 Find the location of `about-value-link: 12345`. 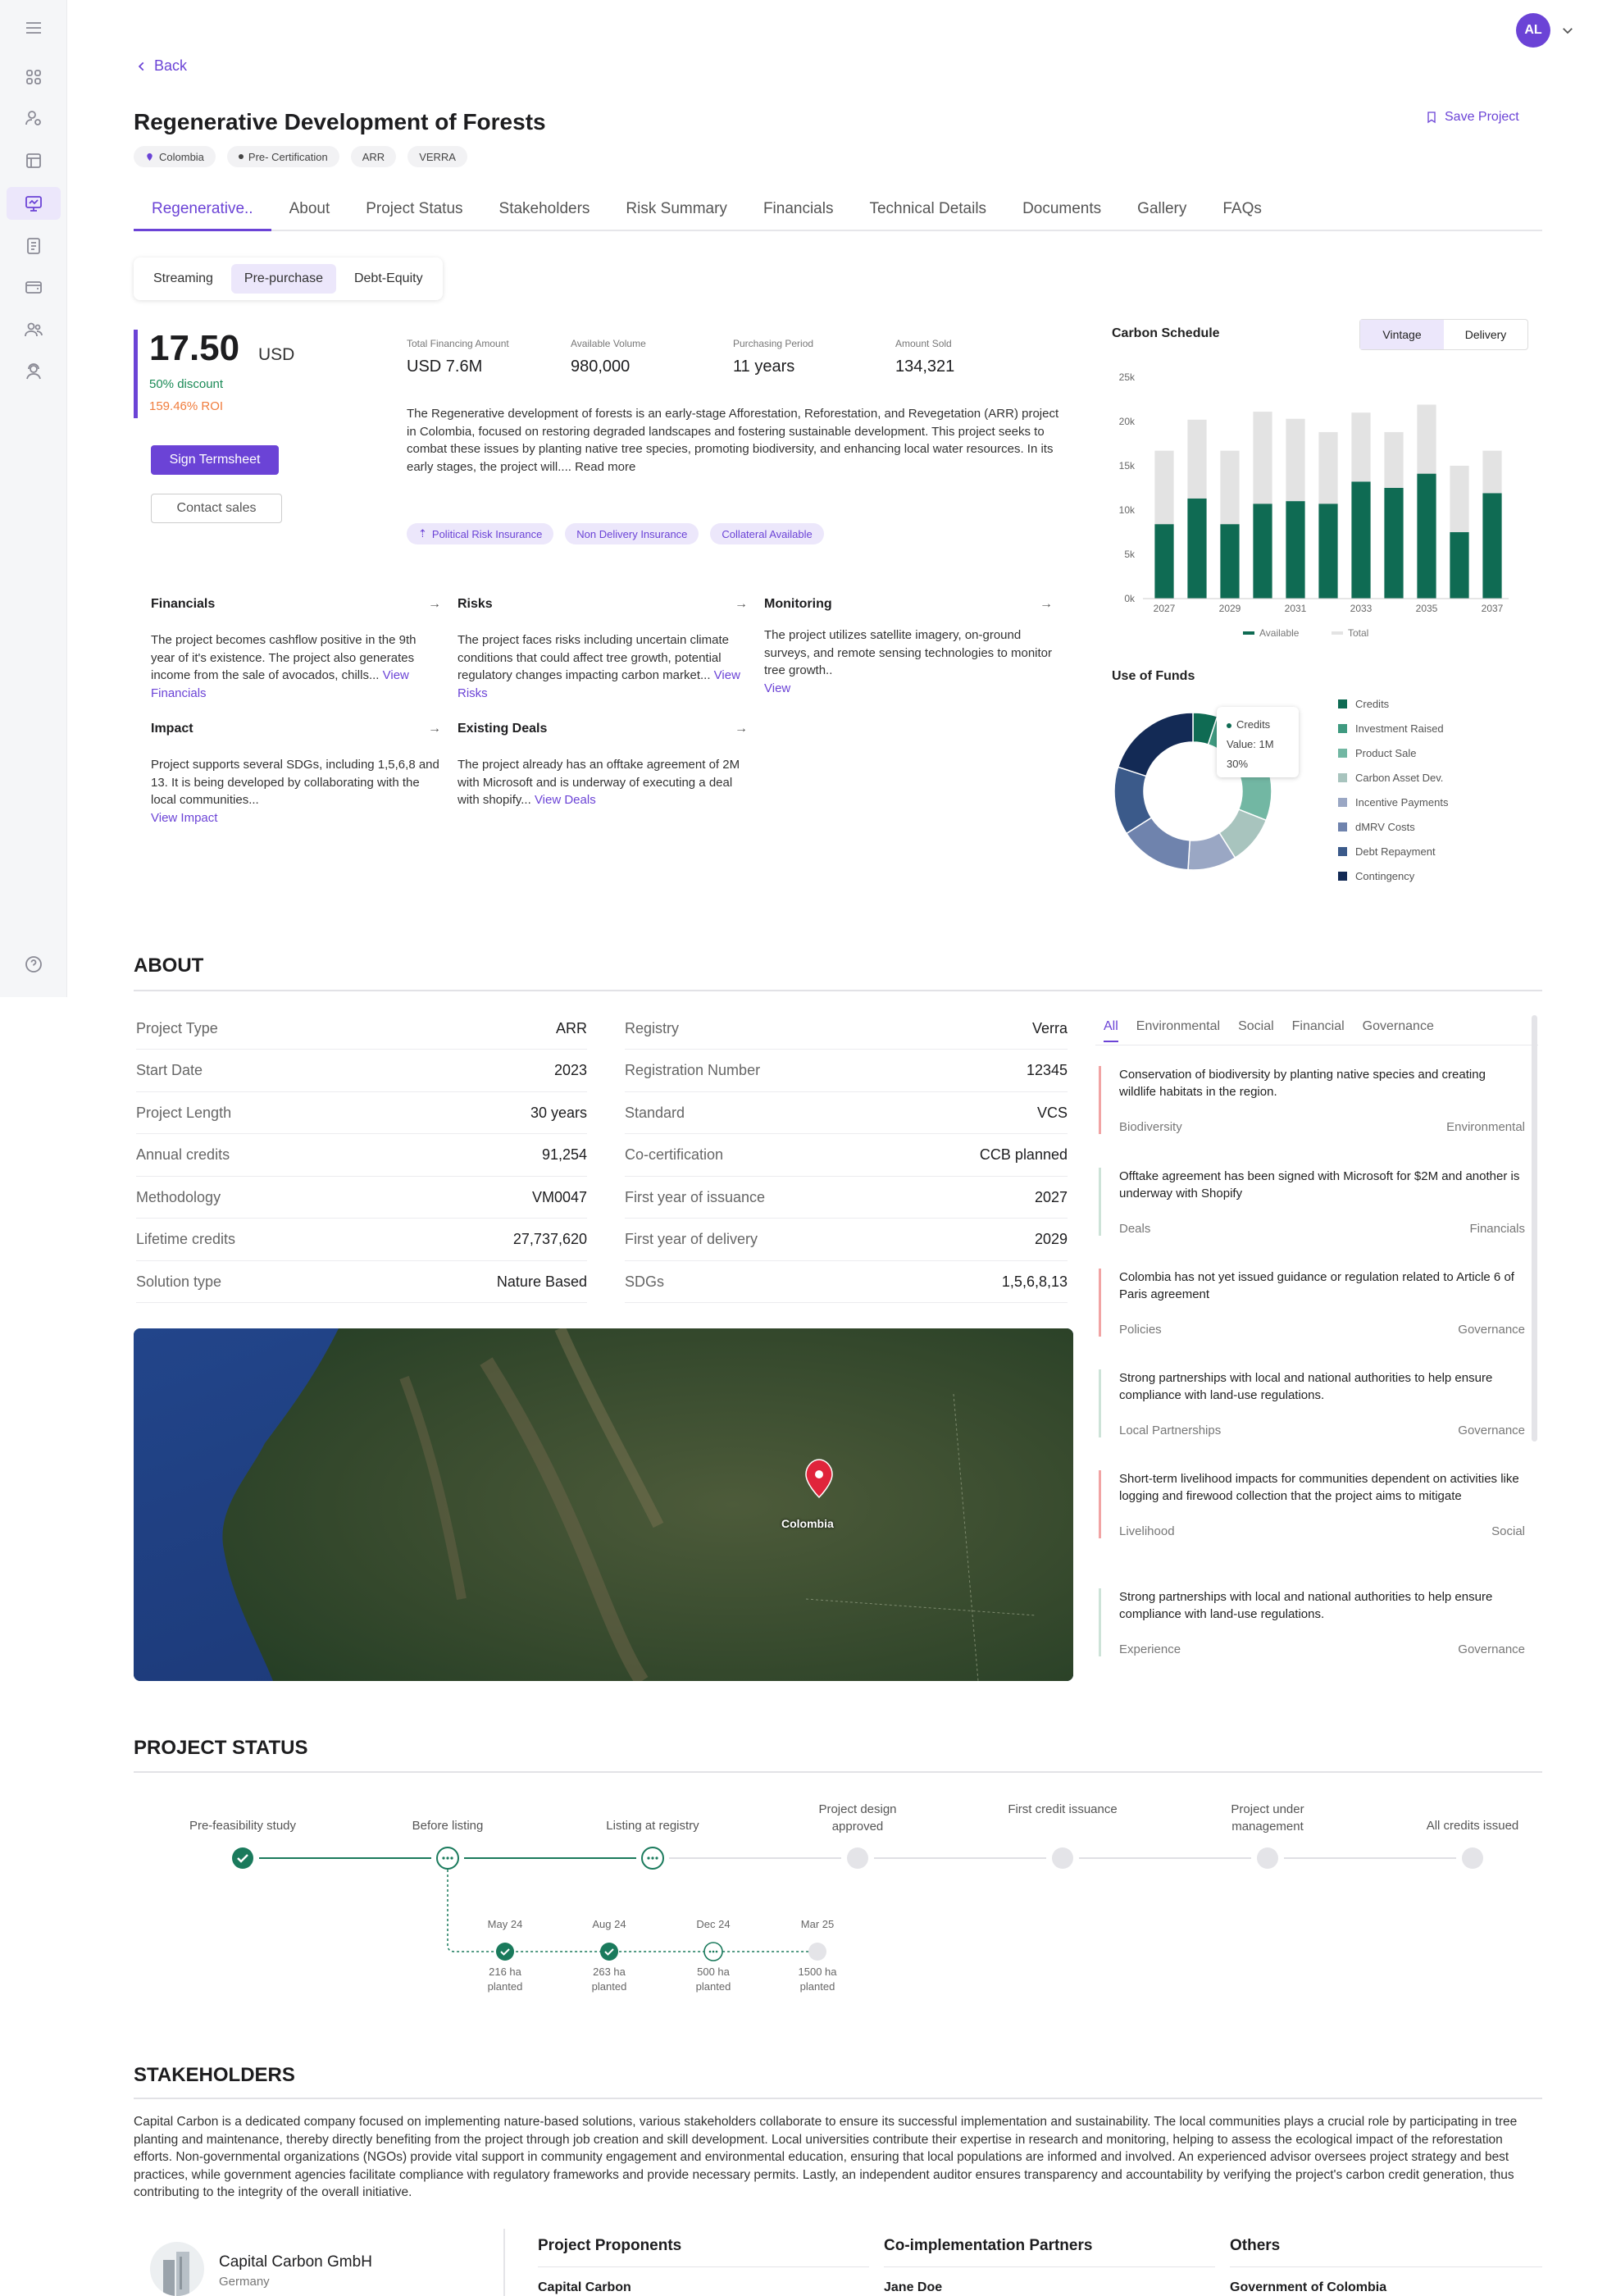

about-value-link: 12345 is located at coordinates (1047, 1070).